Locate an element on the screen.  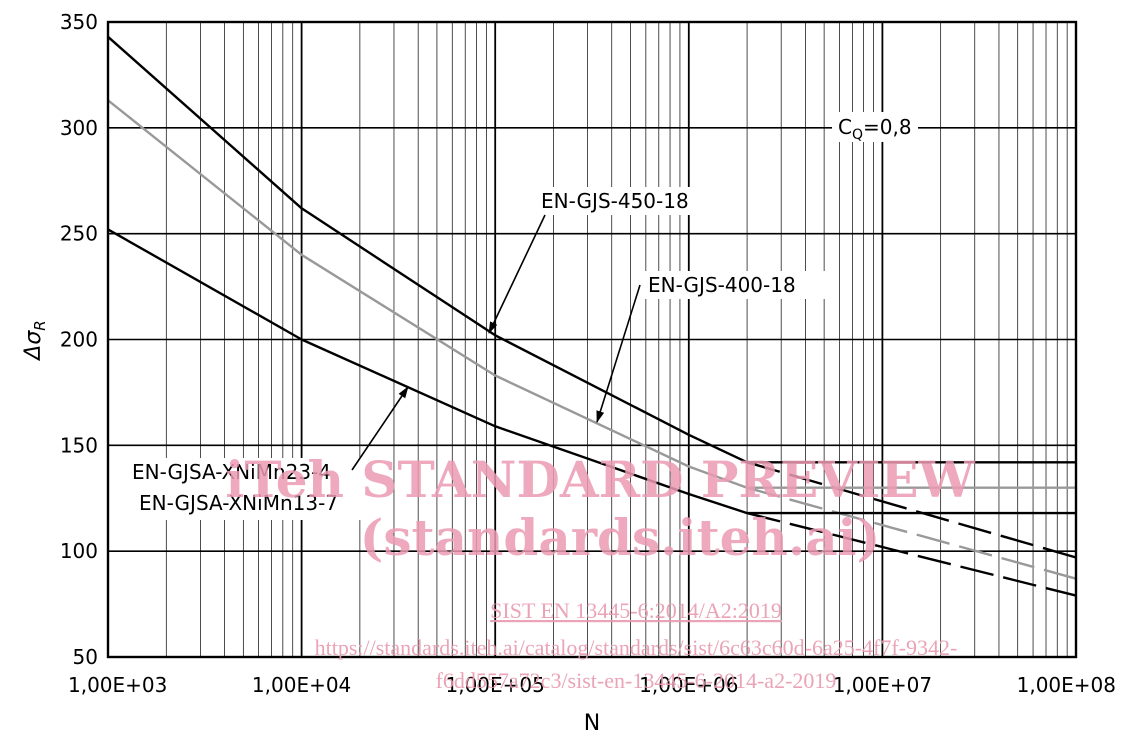
cq-prefix: C is located at coordinates (845, 127).